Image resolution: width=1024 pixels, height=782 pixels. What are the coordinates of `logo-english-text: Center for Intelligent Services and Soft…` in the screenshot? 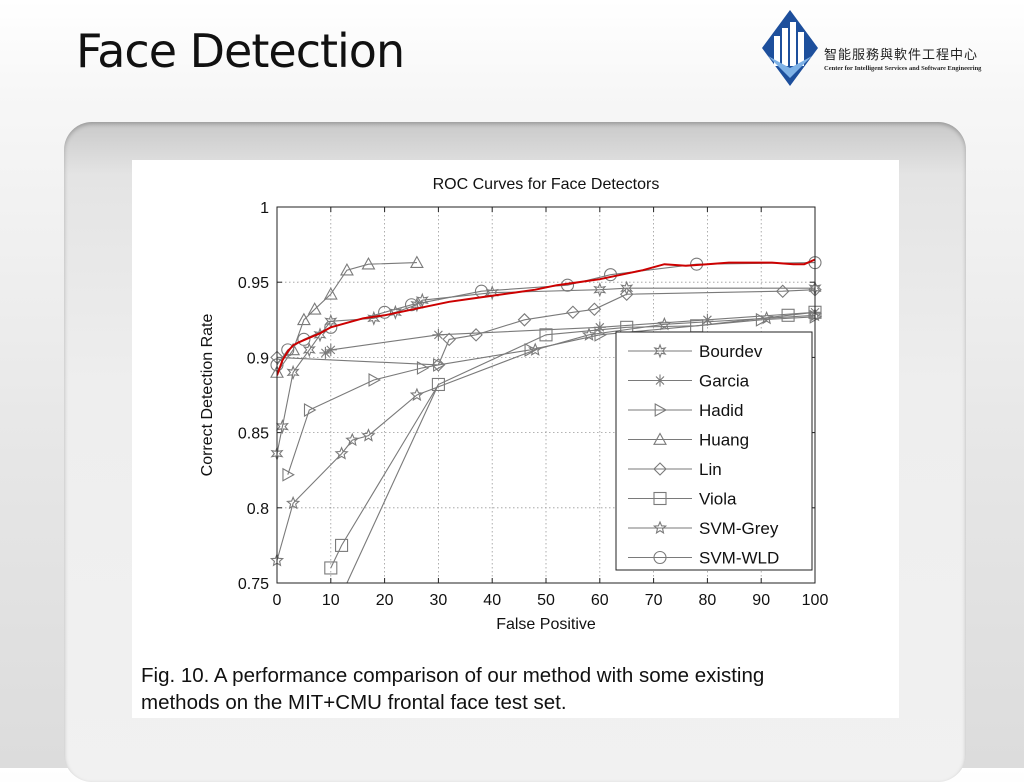 It's located at (903, 68).